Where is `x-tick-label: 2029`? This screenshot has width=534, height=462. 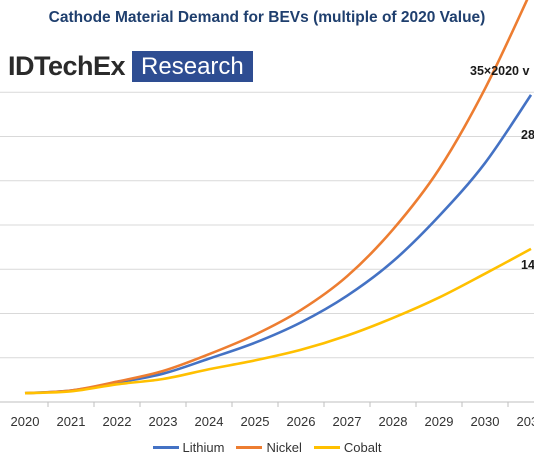
x-tick-label: 2029 is located at coordinates (439, 421).